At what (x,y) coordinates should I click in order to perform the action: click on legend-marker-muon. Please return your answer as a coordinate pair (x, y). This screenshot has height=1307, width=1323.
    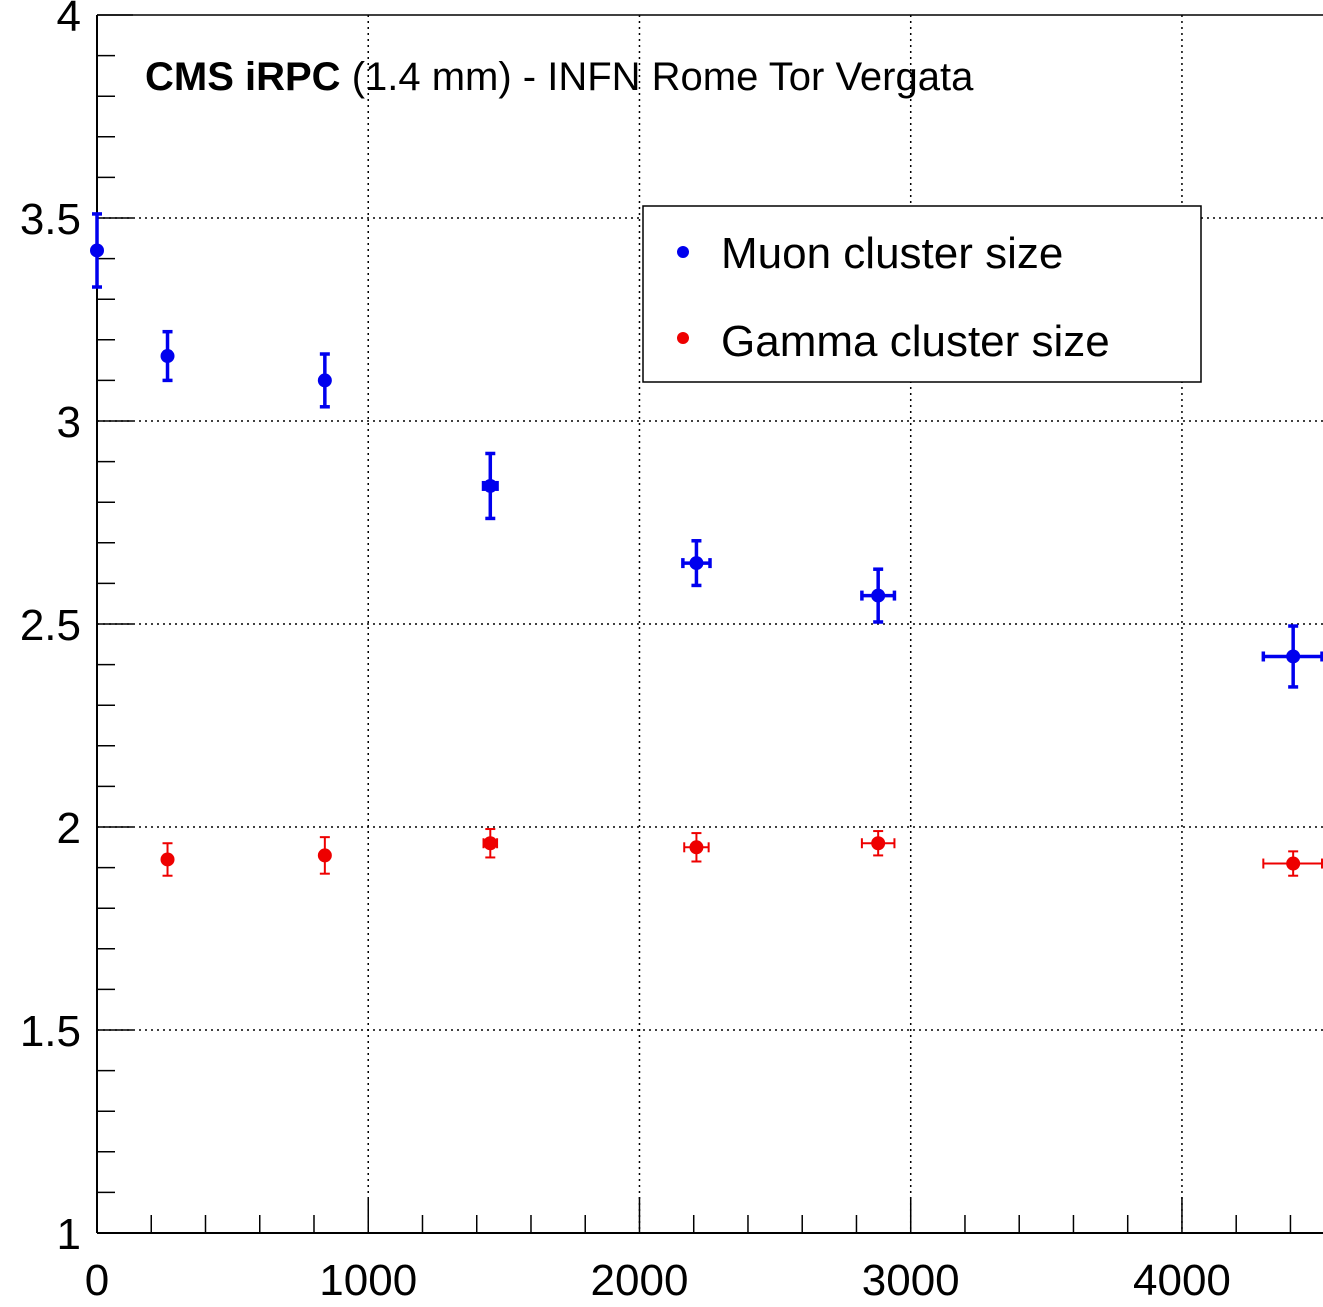
    Looking at the image, I should click on (683, 252).